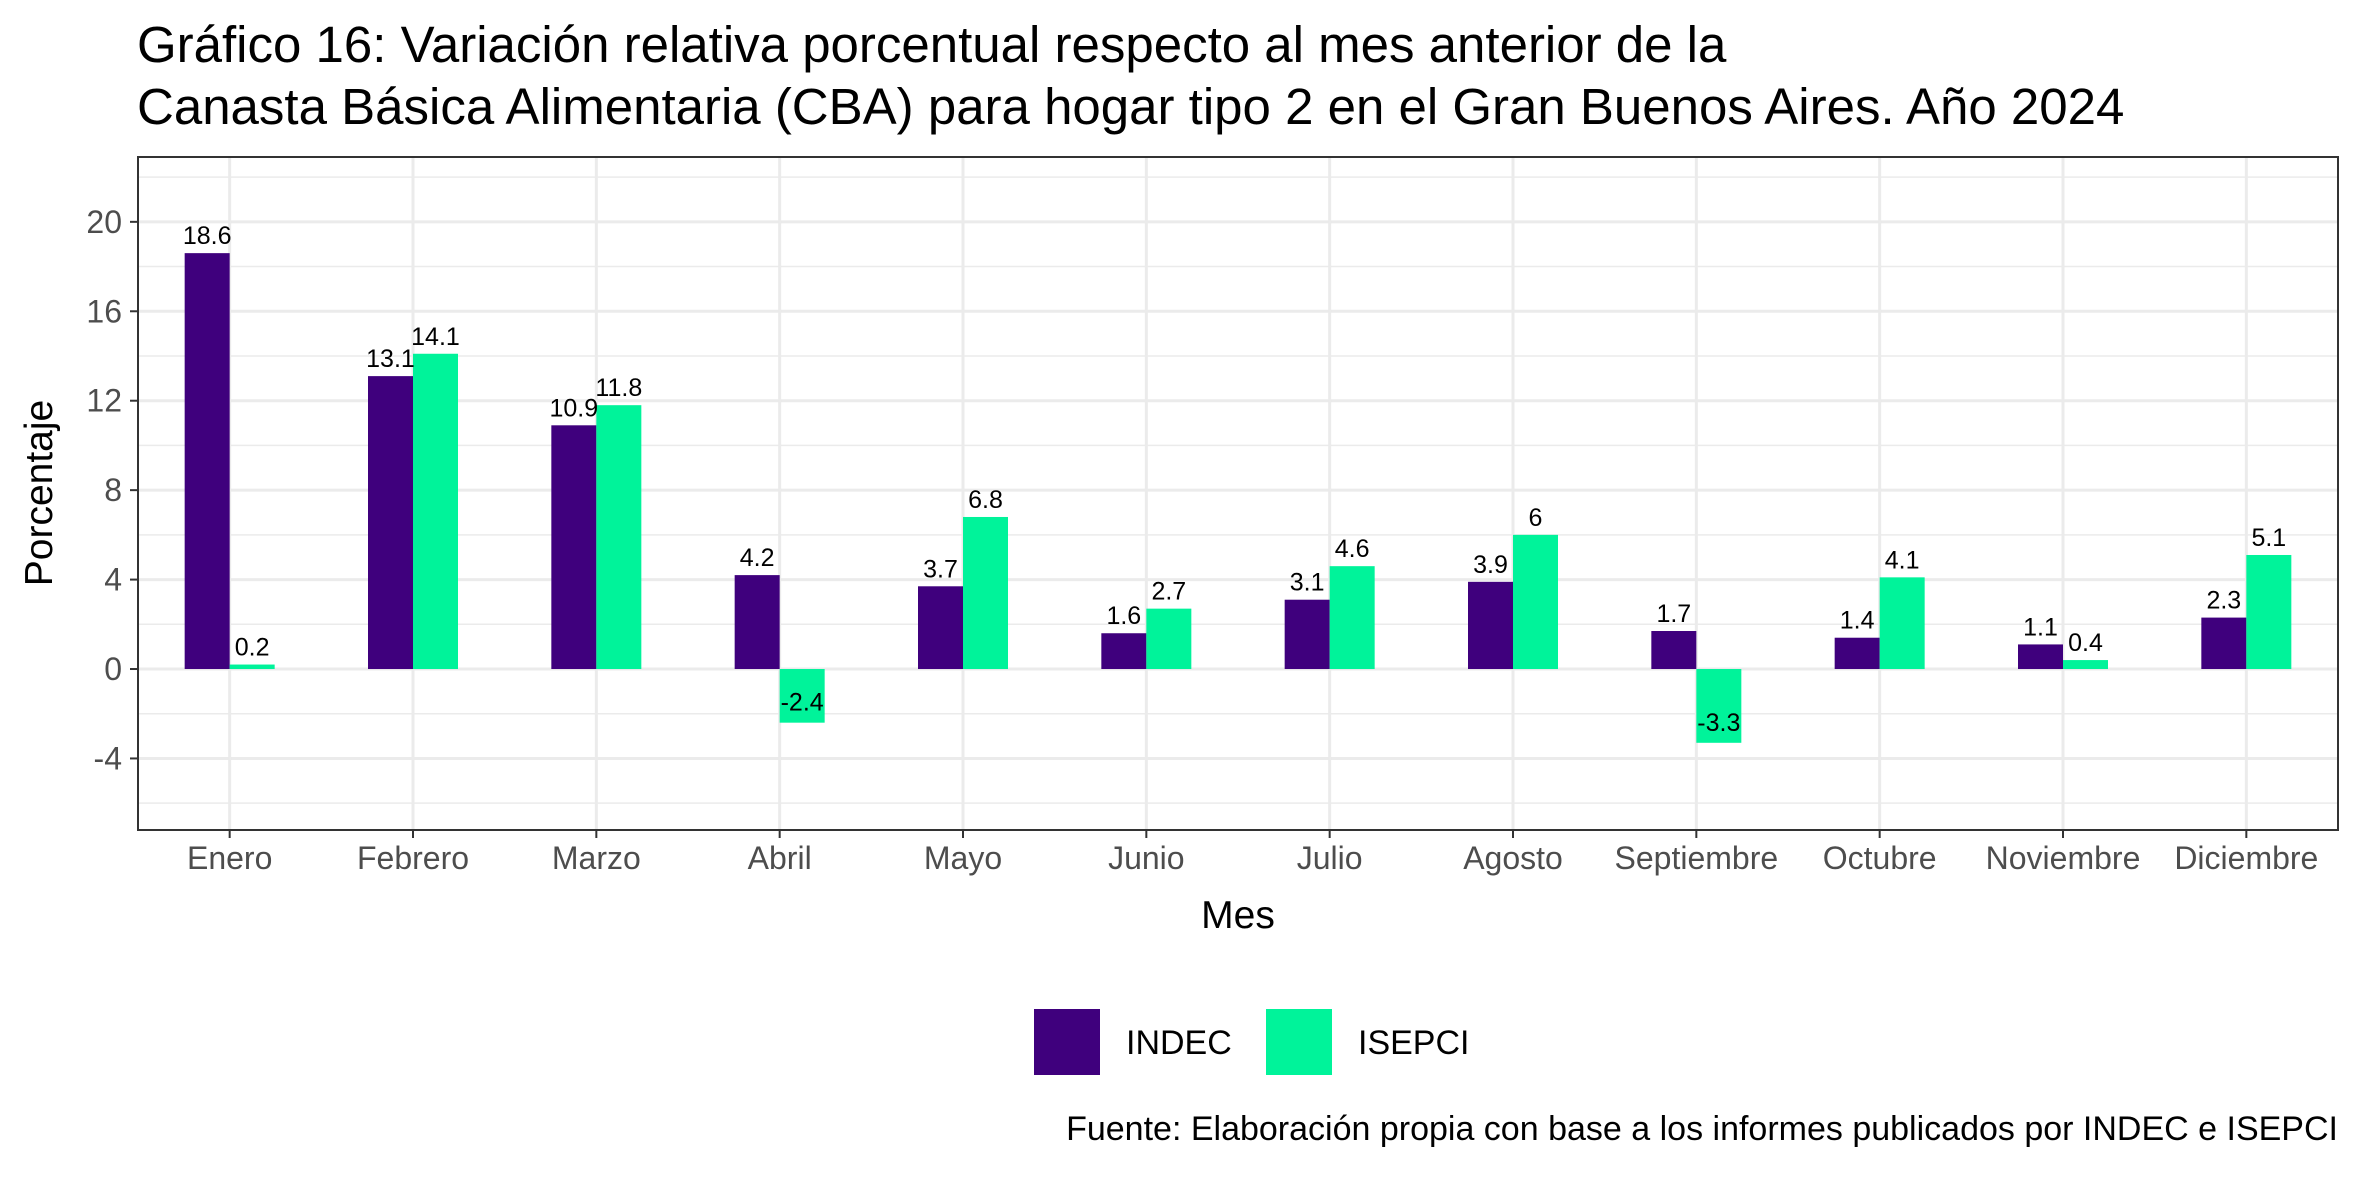 Image resolution: width=2362 pixels, height=1181 pixels. Describe the element at coordinates (1352, 549) in the screenshot. I see `data-label-isepci: 4.6` at that location.